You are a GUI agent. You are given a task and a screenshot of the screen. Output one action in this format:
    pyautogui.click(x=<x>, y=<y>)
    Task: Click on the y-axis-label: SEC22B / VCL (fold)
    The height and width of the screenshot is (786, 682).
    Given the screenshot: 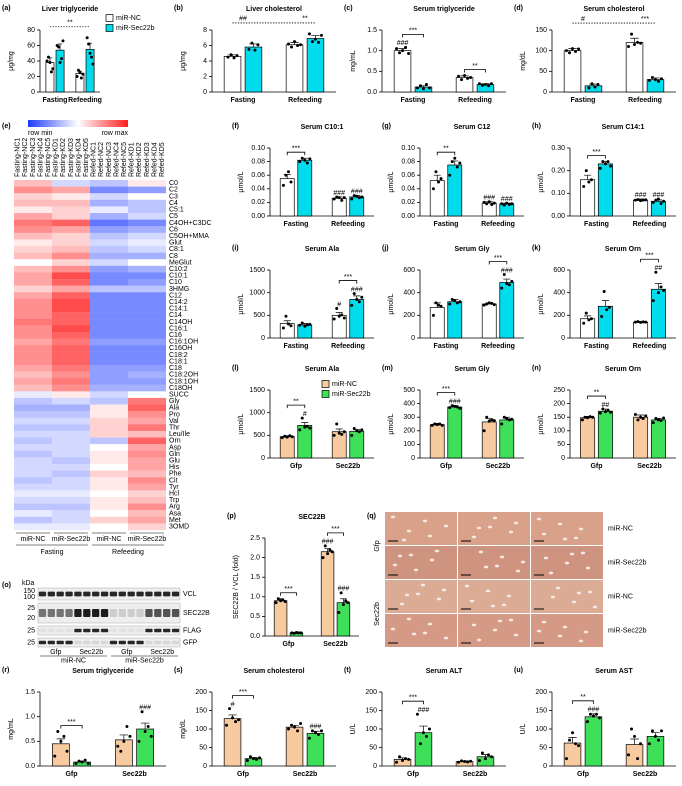 What is the action you would take?
    pyautogui.click(x=236, y=587)
    